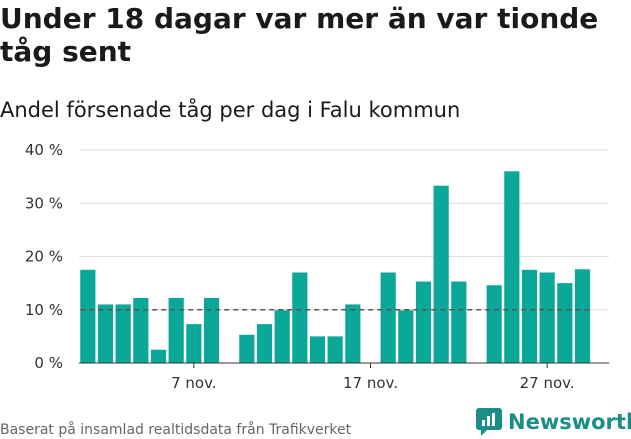 The image size is (631, 439). What do you see at coordinates (48, 363) in the screenshot?
I see `y-tick-label: 0 %` at bounding box center [48, 363].